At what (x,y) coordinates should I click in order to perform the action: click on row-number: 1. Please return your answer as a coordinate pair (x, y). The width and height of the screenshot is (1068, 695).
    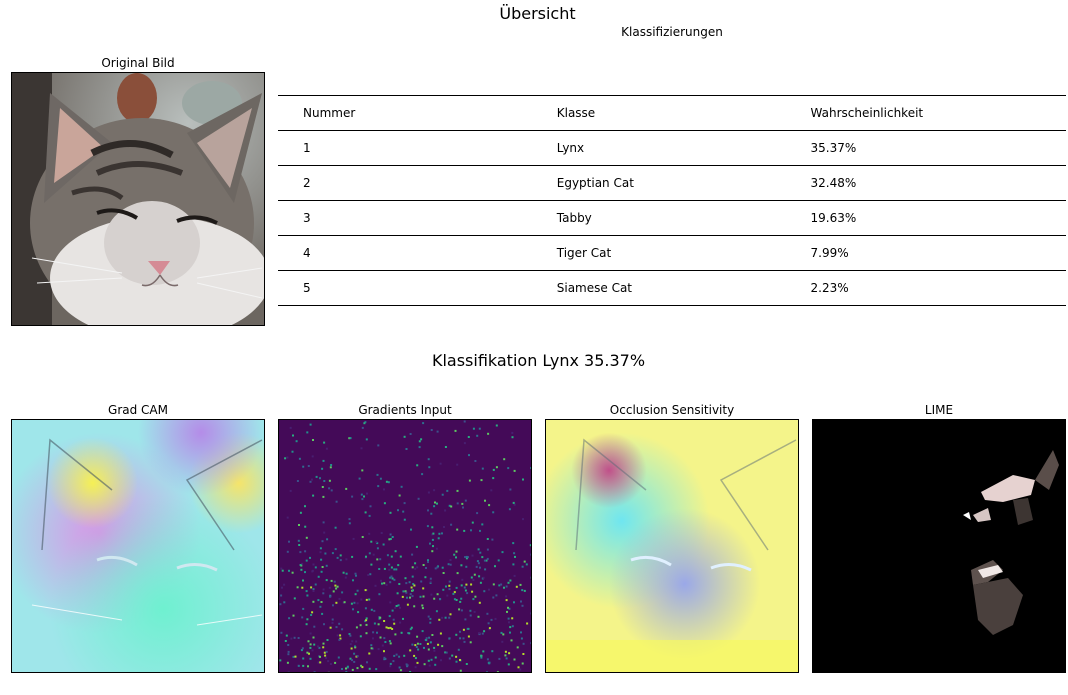
    Looking at the image, I should click on (417, 148).